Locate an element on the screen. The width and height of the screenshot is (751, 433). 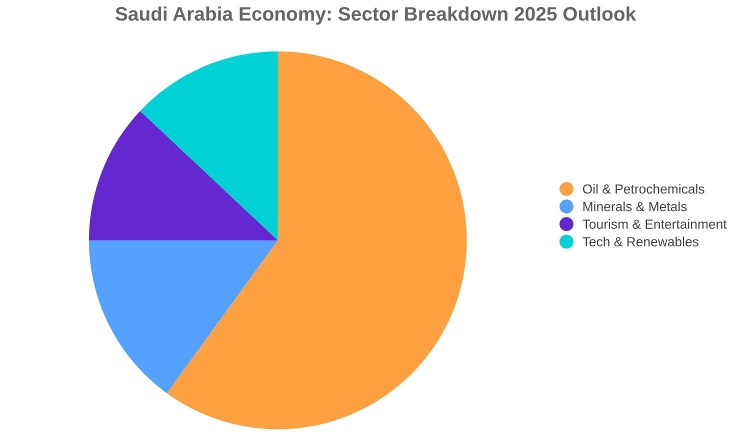
legend-label: Tourism & Entertainment is located at coordinates (654, 224).